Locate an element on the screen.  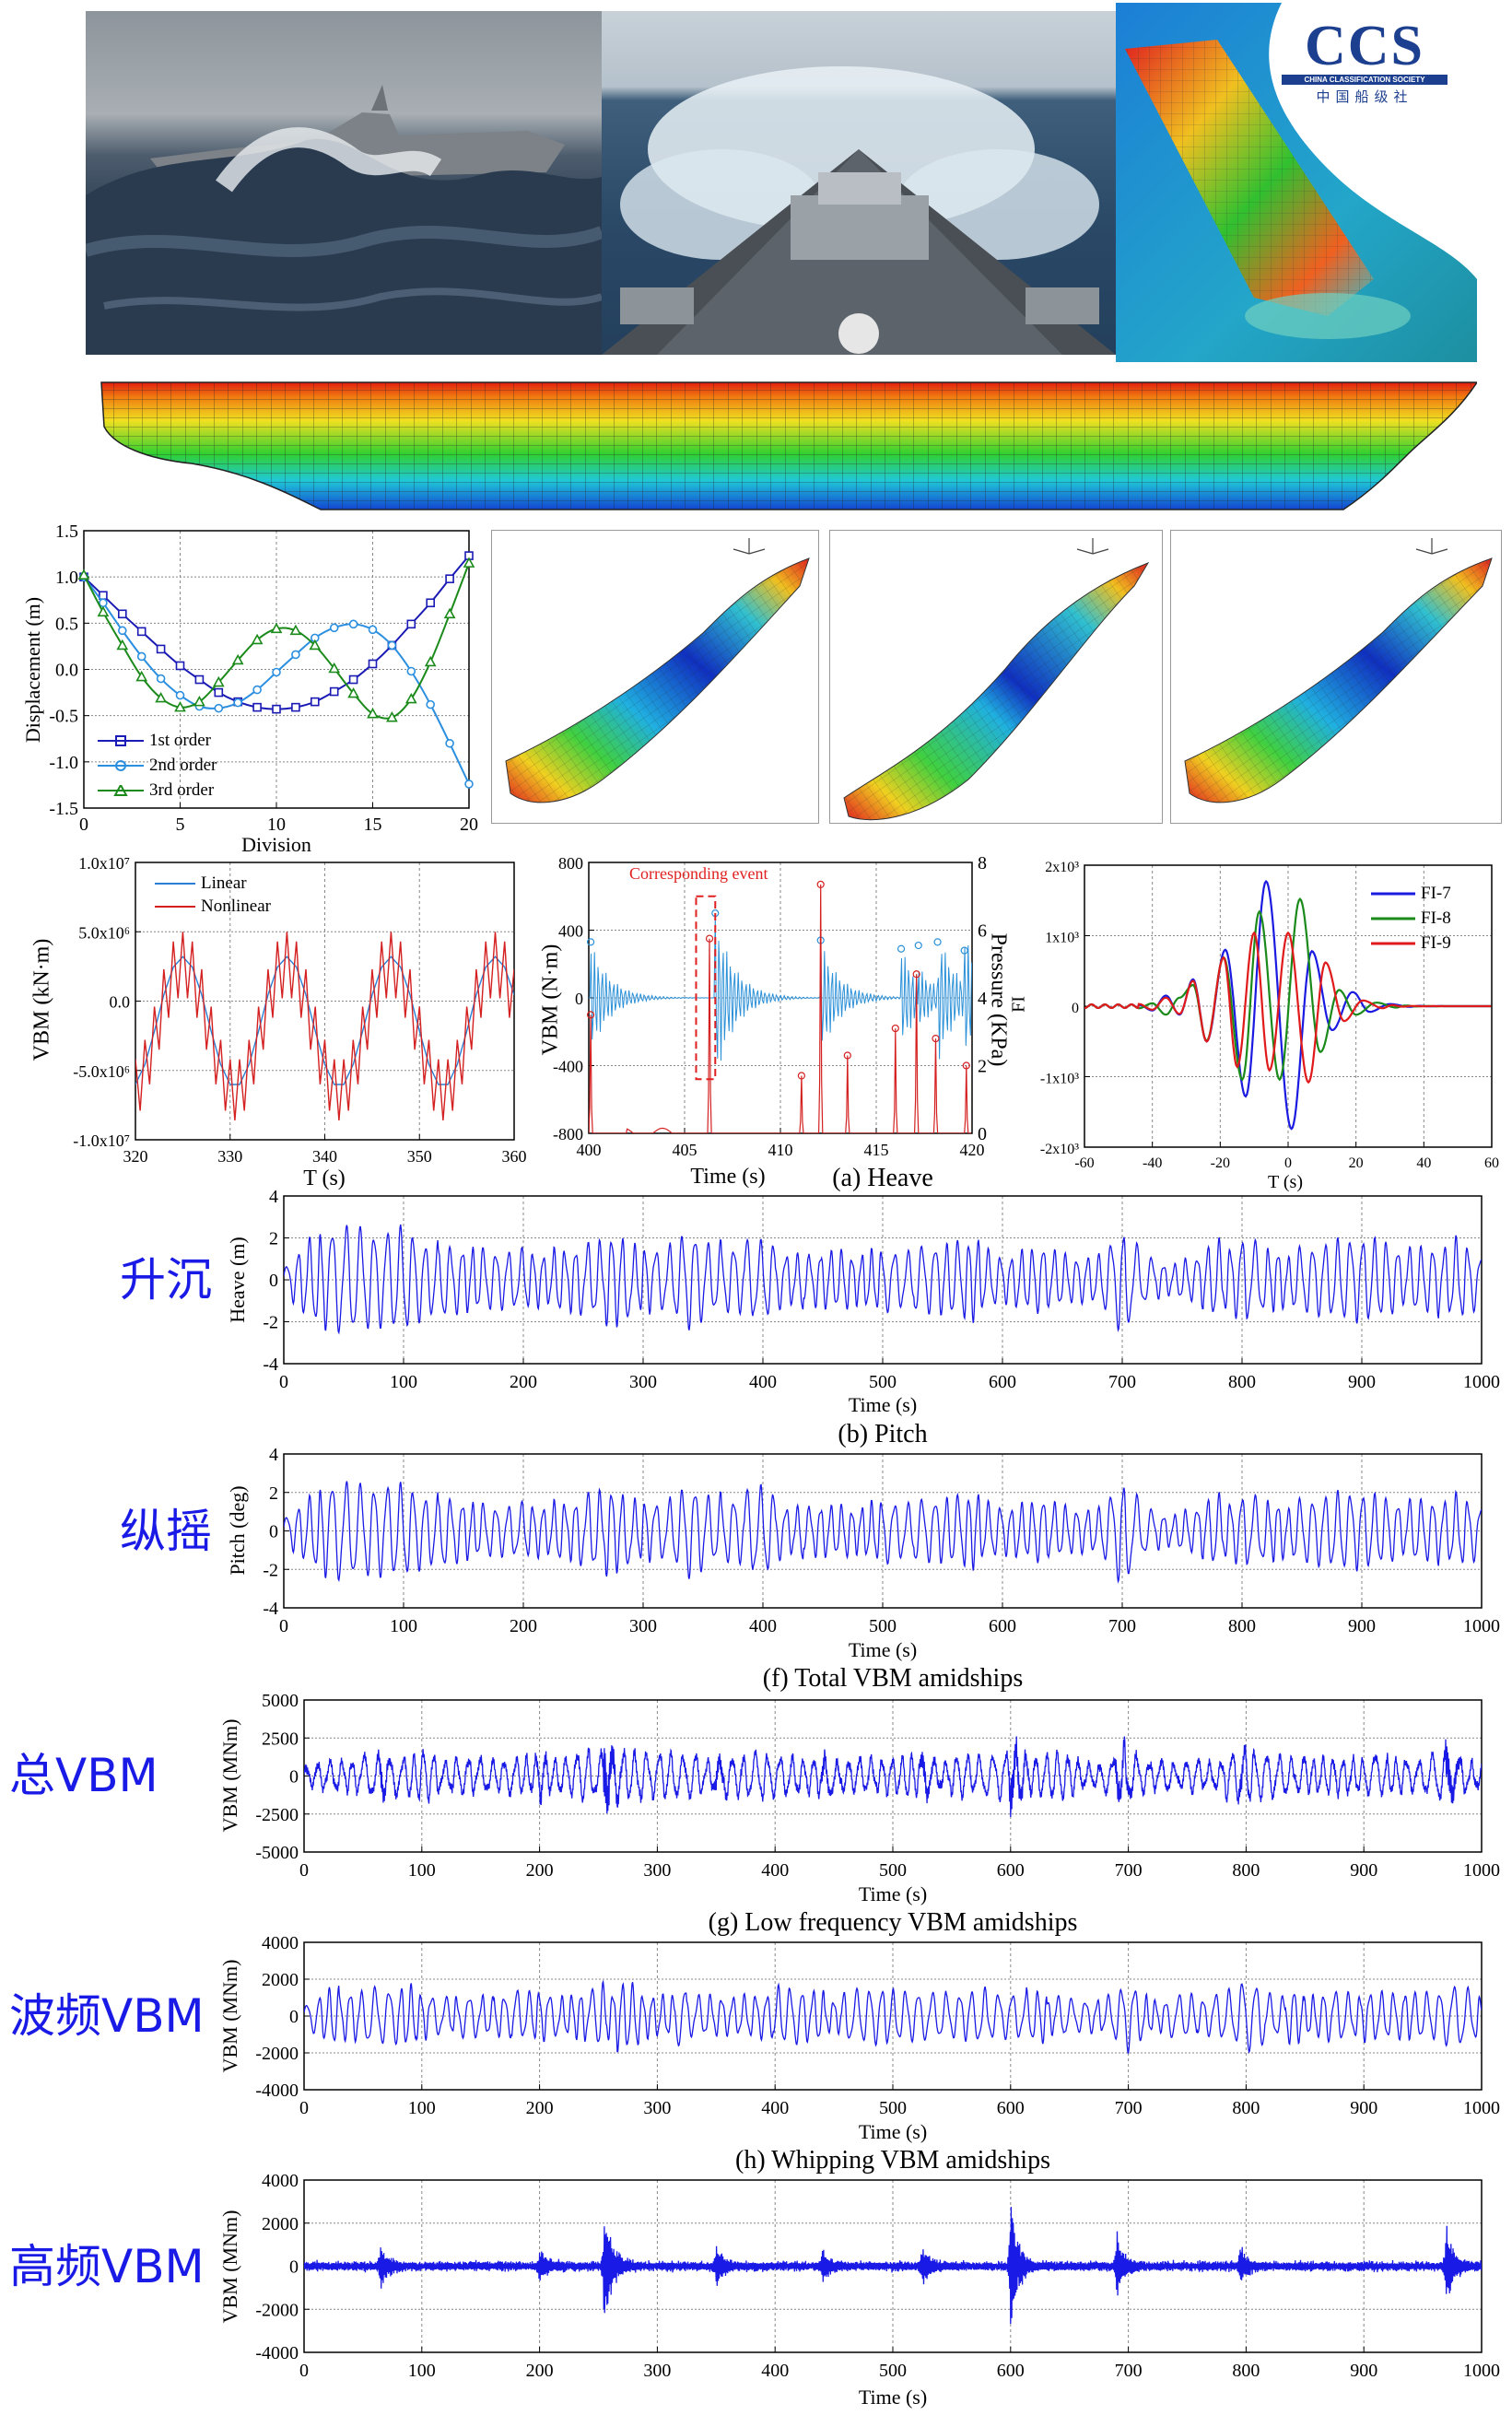
fi-axes: -60 -40 -20 0 20 40 60 -2x10³ -1x10³ 0 1x10³ 2x10³ is located at coordinates (1269, 1015).